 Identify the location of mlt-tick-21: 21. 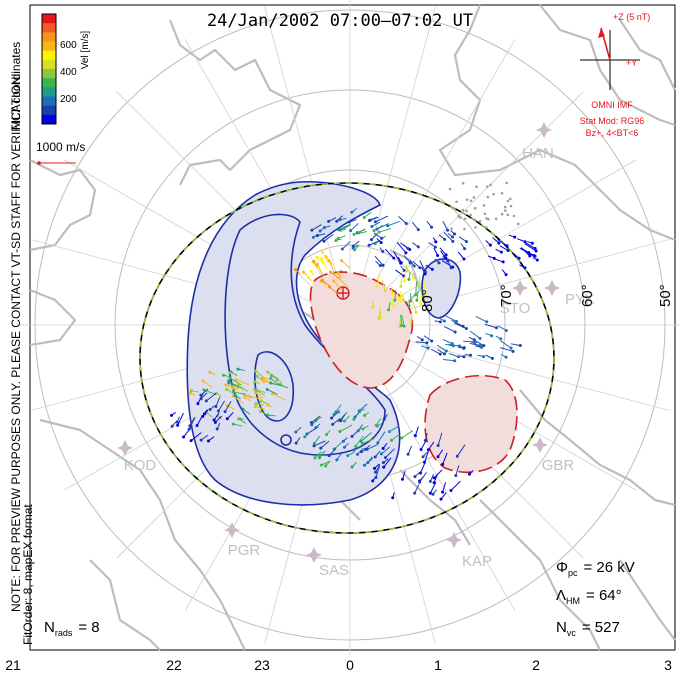
(13, 665).